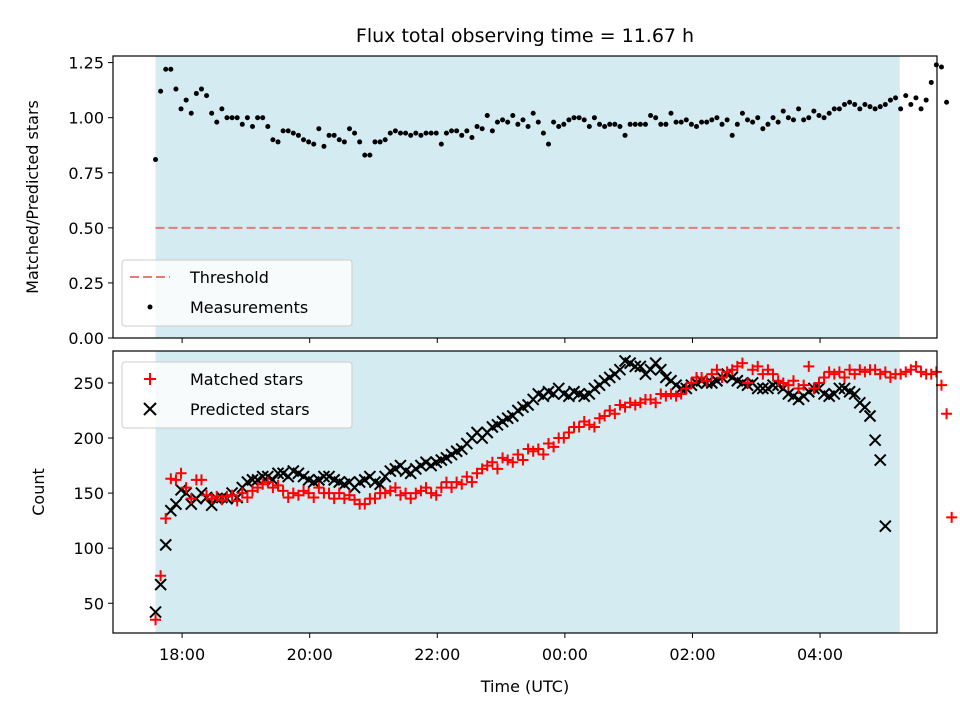  Describe the element at coordinates (237, 395) in the screenshot. I see `bottom-legend: Matched stars Predicted stars` at that location.